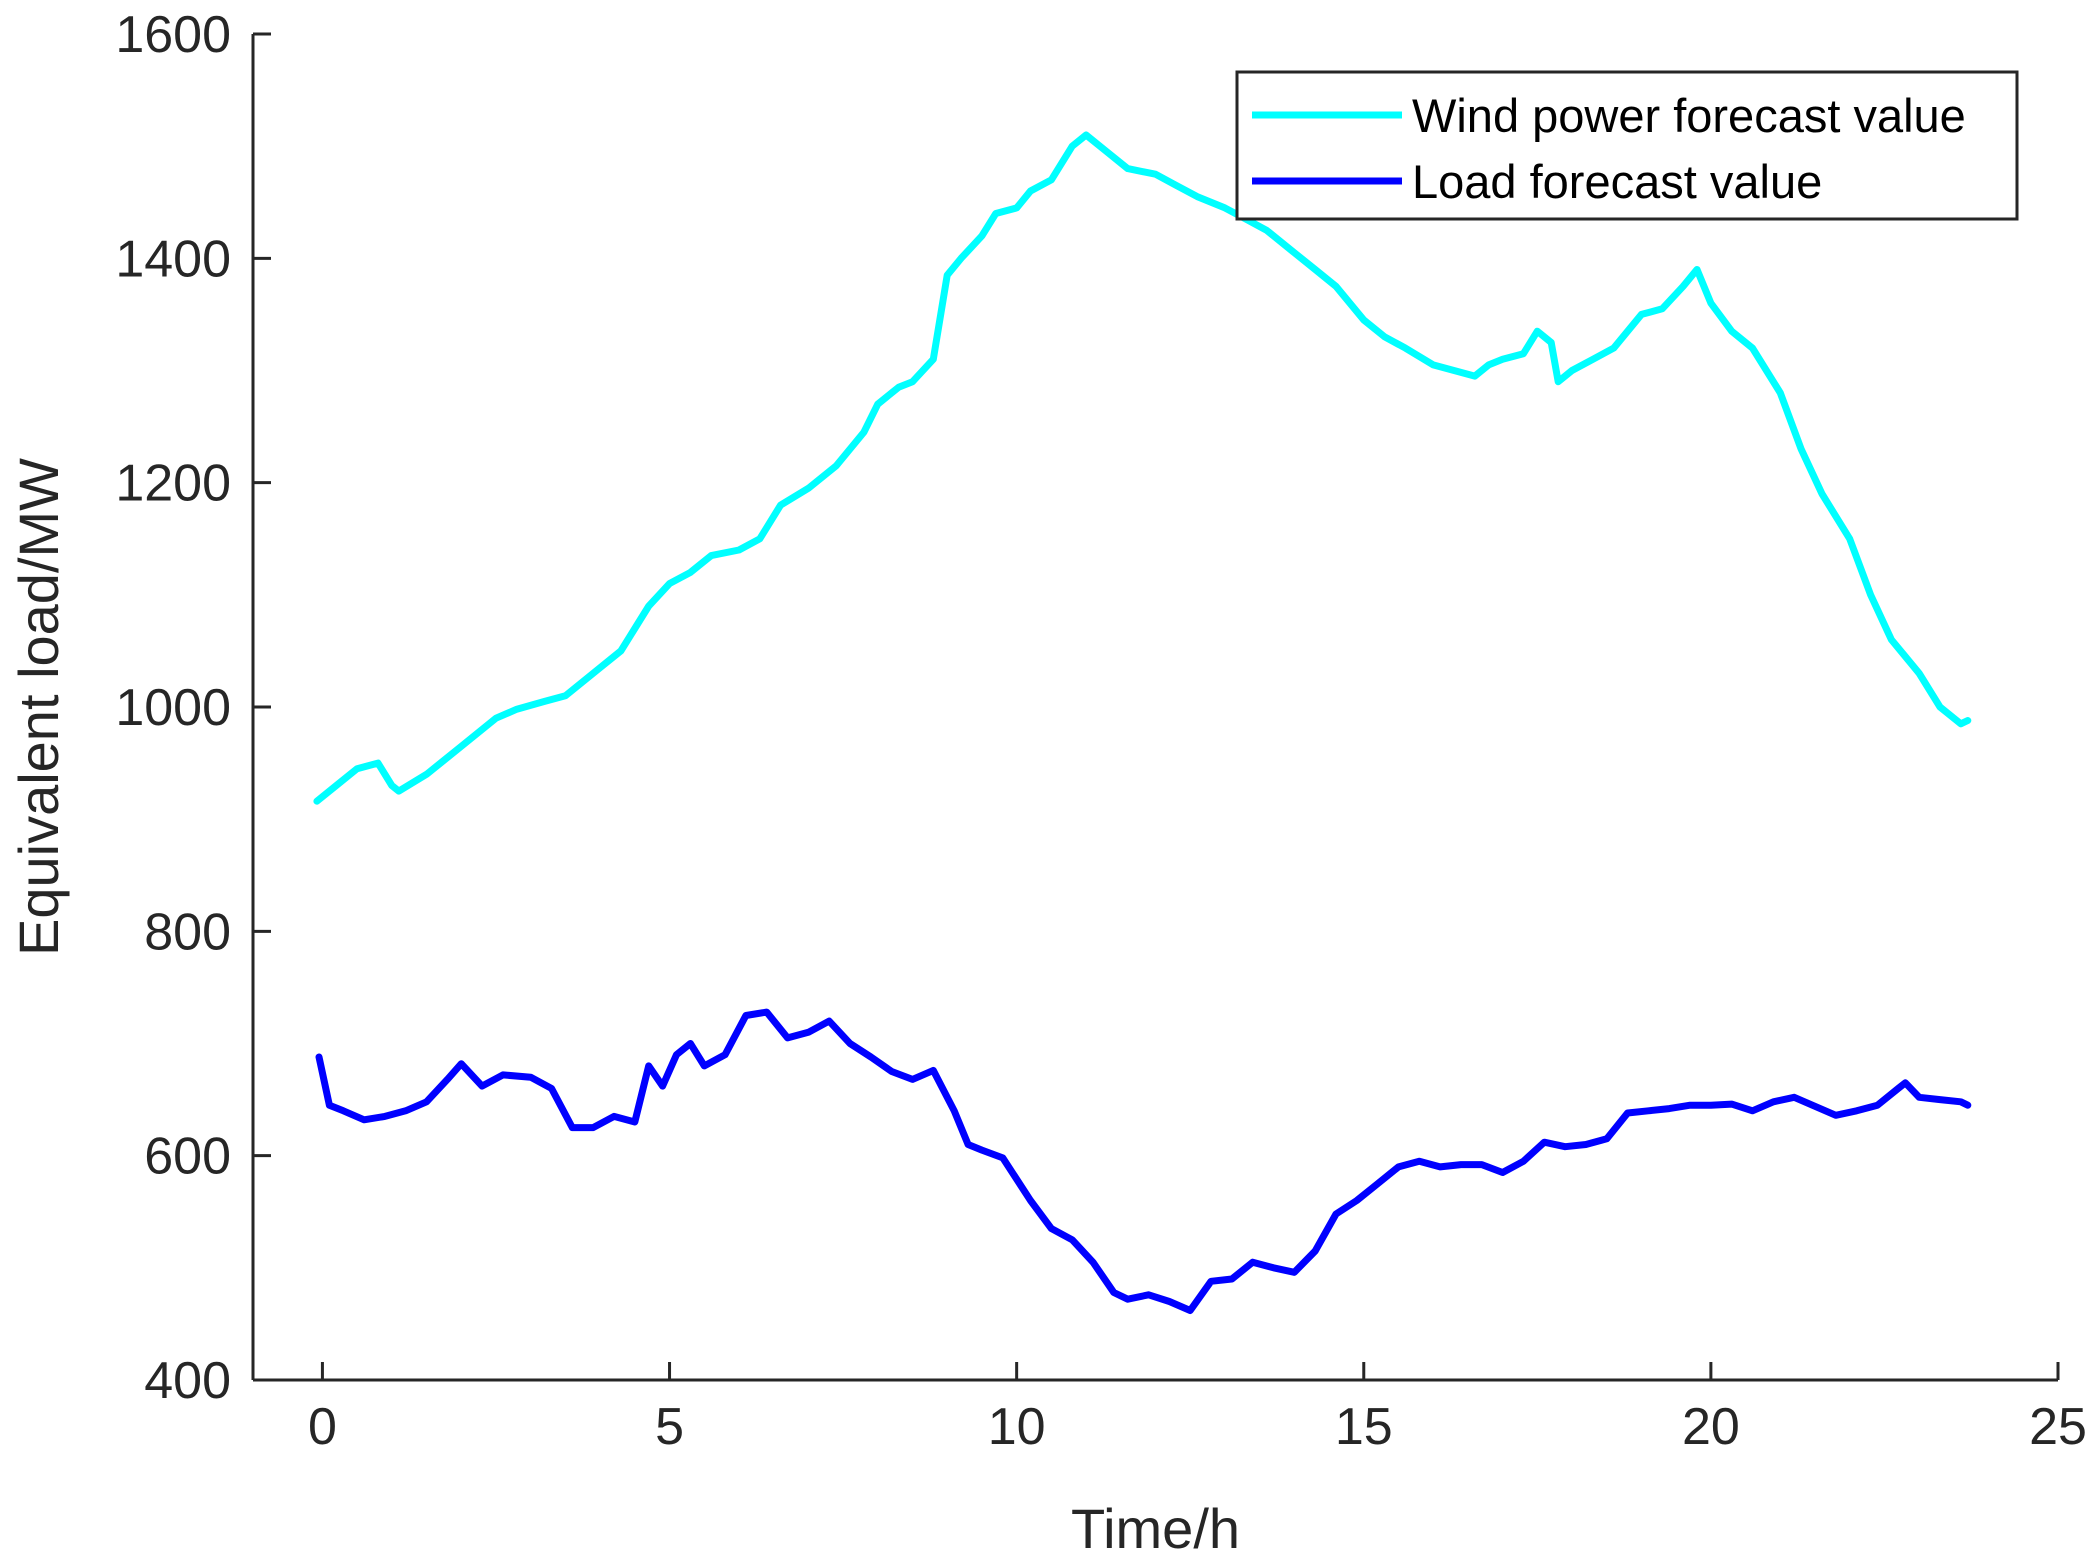  What do you see at coordinates (187, 1157) in the screenshot?
I see `y-tick-label-1: 600` at bounding box center [187, 1157].